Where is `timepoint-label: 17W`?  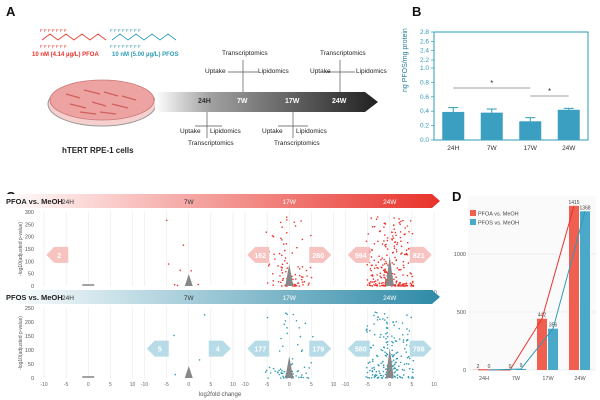
timepoint-label: 17W is located at coordinates (290, 202).